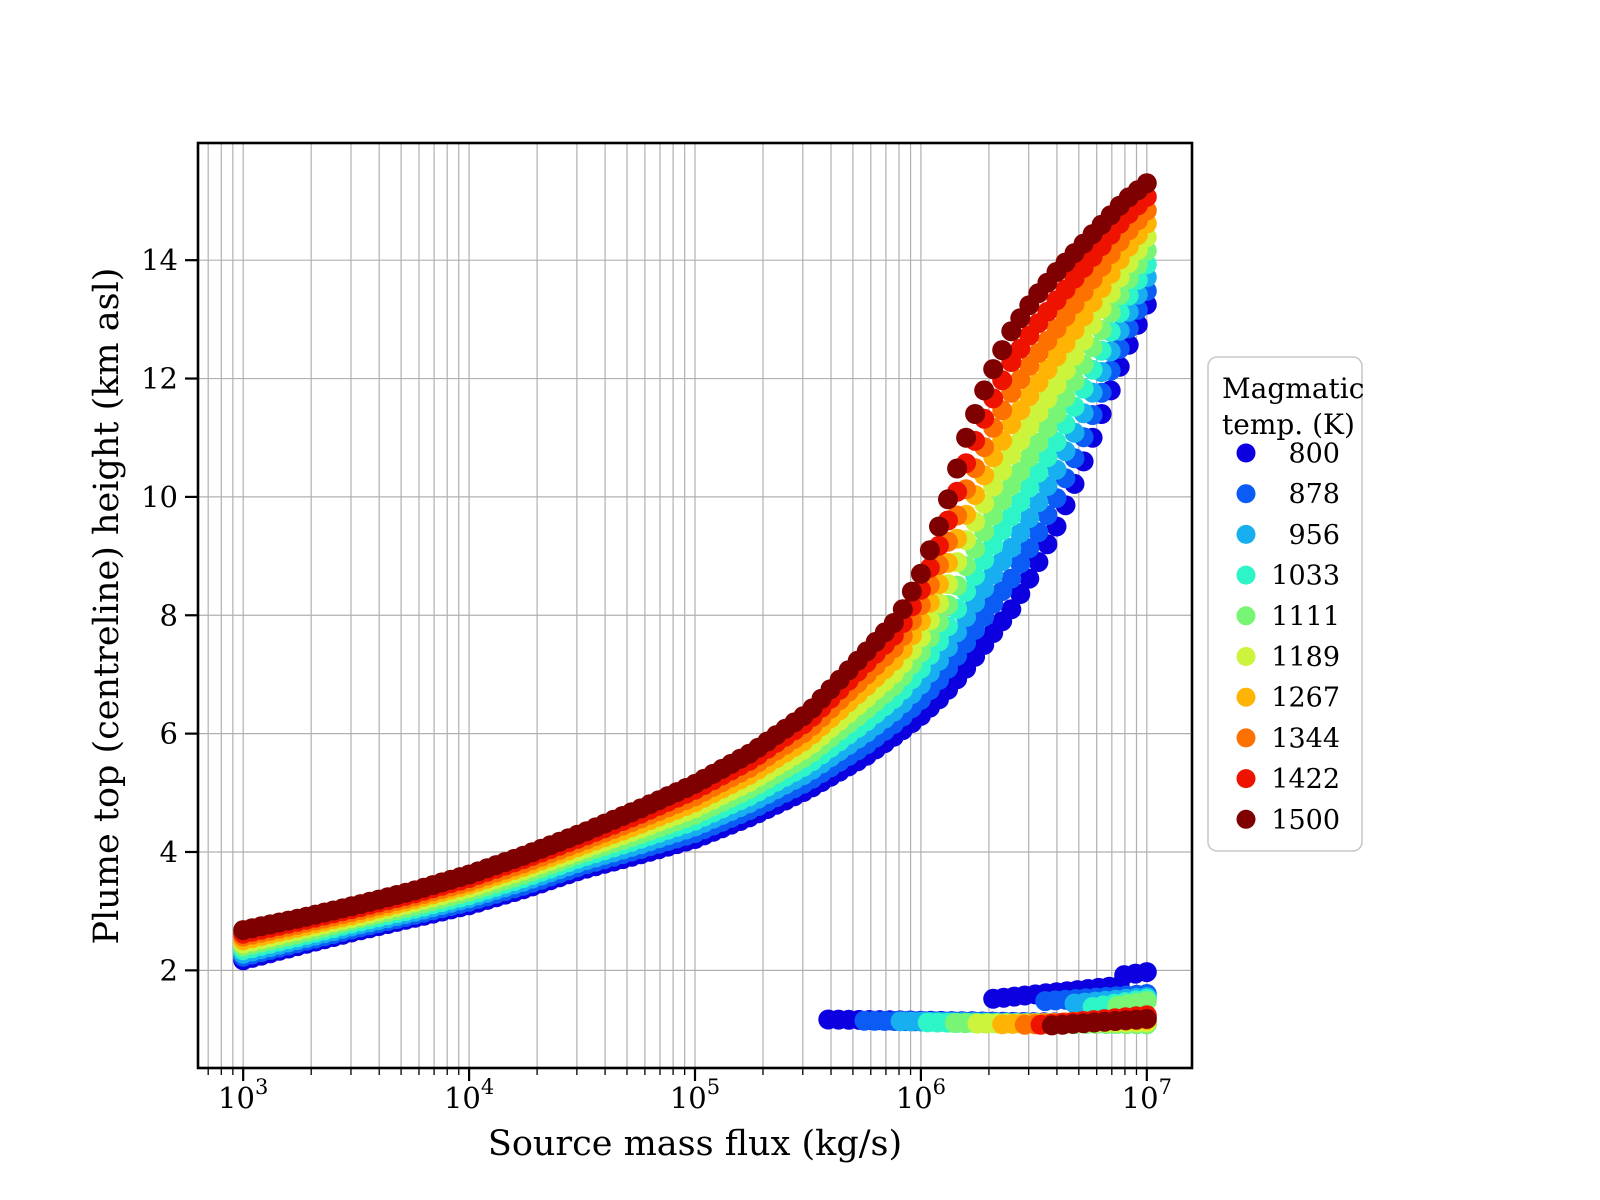 The width and height of the screenshot is (1600, 1200). Describe the element at coordinates (1314, 535) in the screenshot. I see `legend-label: 956` at that location.